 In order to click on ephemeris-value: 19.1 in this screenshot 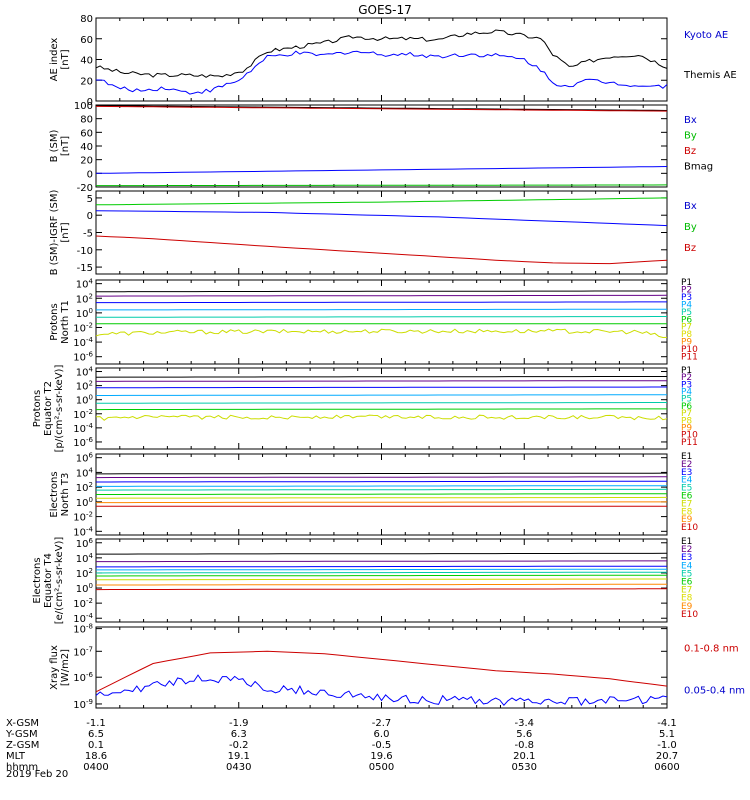, I will do `click(239, 756)`.